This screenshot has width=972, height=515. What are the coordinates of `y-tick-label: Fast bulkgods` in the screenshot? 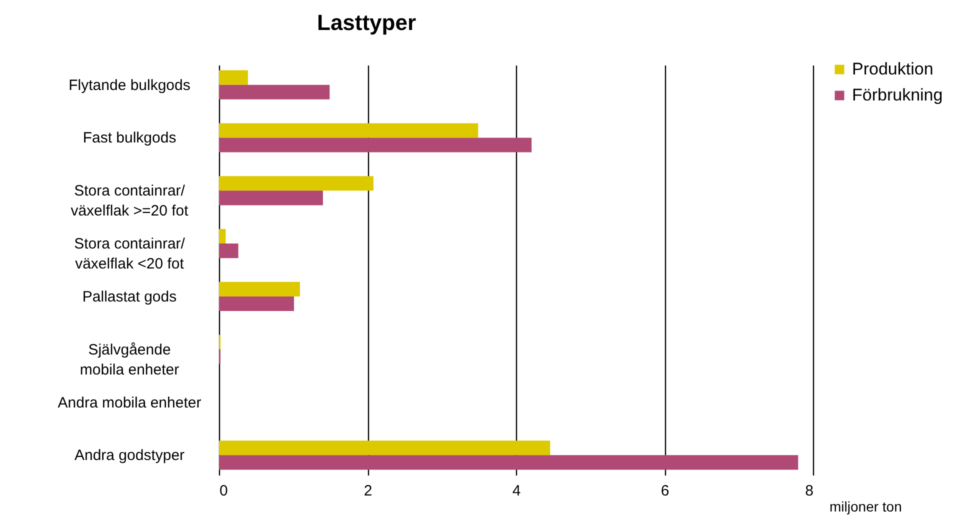 It's located at (129, 138).